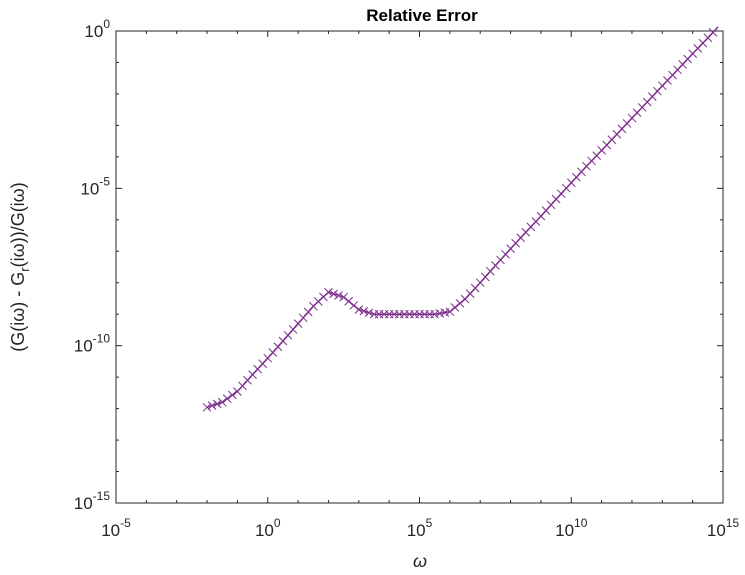  I want to click on x-tick-labels: 10⁻⁵ 10⁰ 10⁵ 10¹⁰ 10¹⁵, so click(420, 528).